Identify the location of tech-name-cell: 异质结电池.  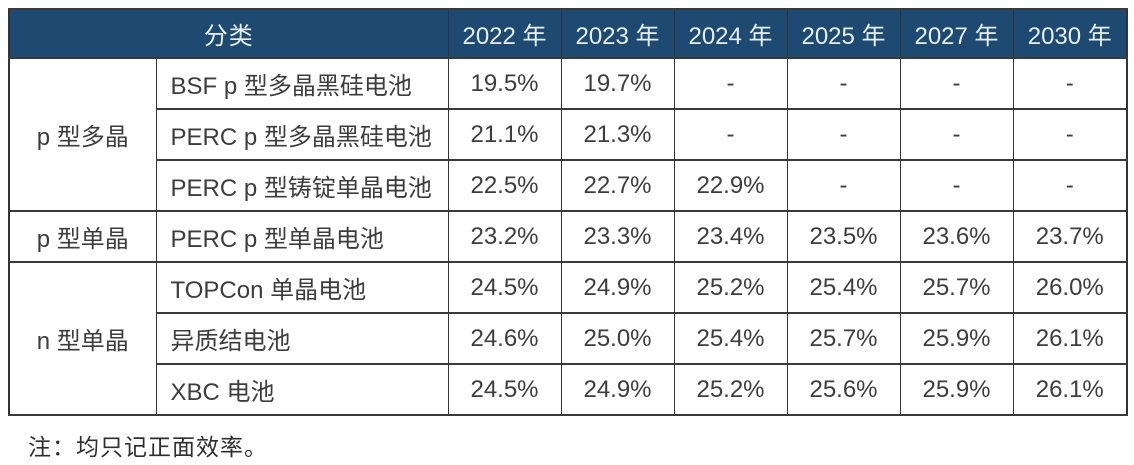
(302, 338).